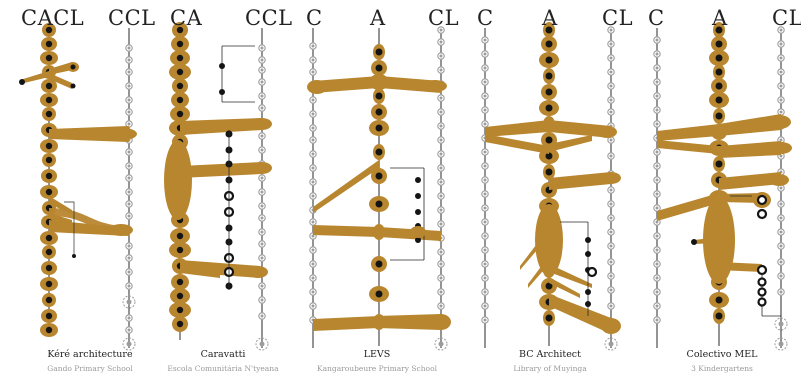 The height and width of the screenshot is (385, 801). I want to click on panel-5-header-c: C, so click(656, 18).